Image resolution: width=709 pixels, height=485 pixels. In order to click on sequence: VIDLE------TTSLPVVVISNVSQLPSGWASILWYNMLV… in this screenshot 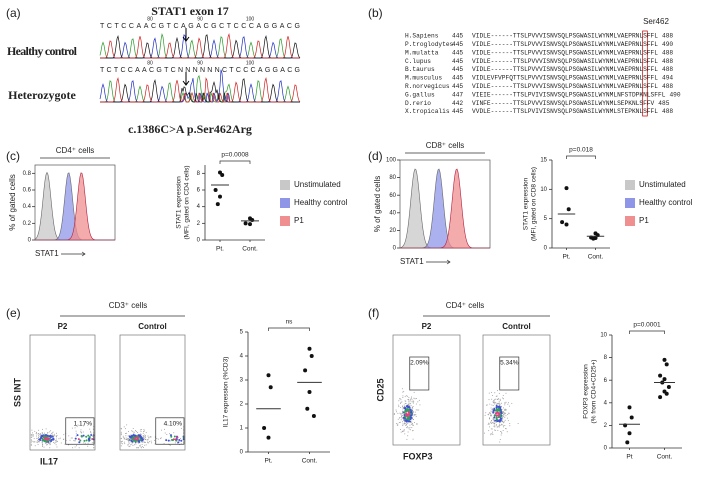, I will do `click(565, 44)`.